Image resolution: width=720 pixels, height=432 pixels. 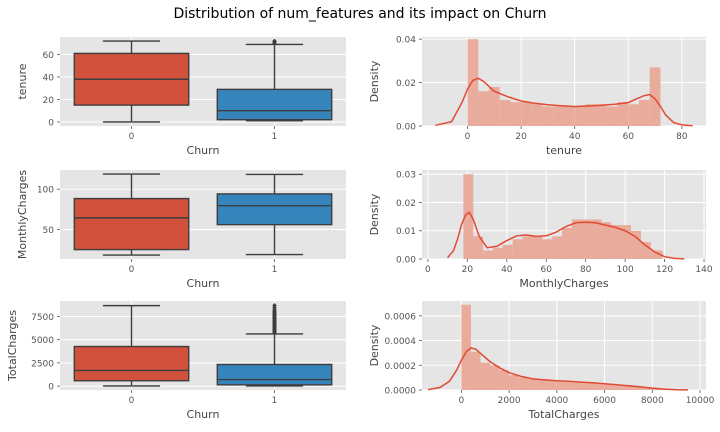 What do you see at coordinates (12, 346) in the screenshot?
I see `y-axis-label: TotalCharges` at bounding box center [12, 346].